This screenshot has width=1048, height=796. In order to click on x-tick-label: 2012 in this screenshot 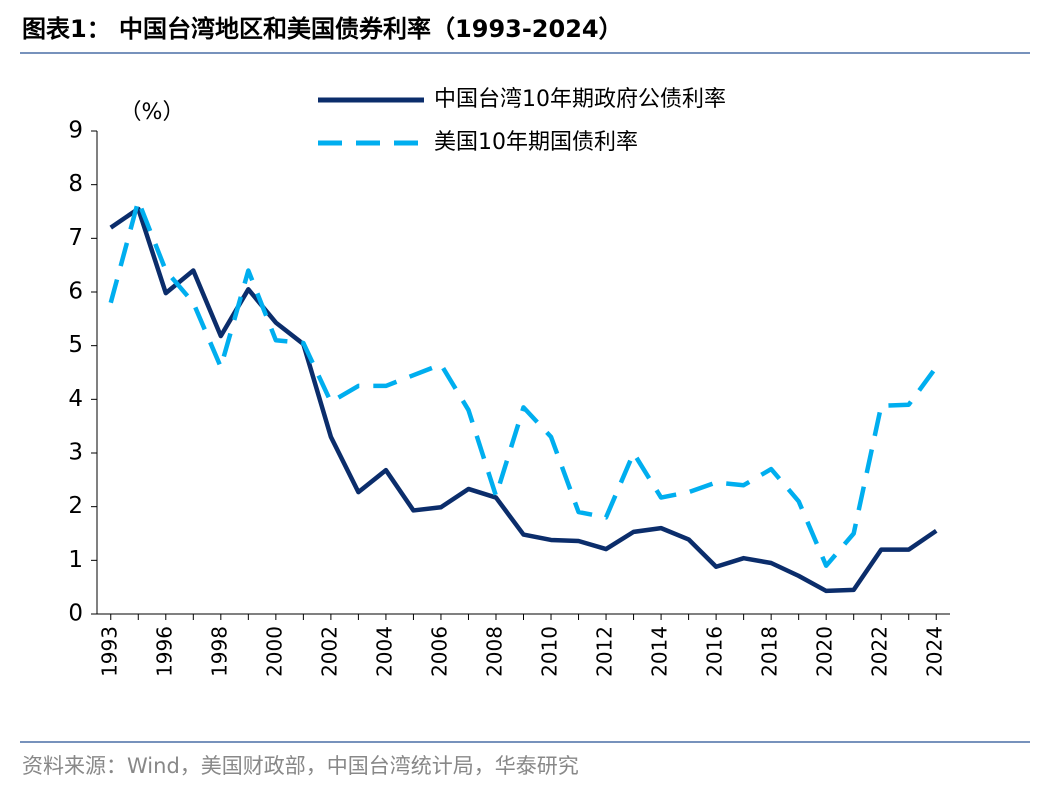, I will do `click(605, 651)`.